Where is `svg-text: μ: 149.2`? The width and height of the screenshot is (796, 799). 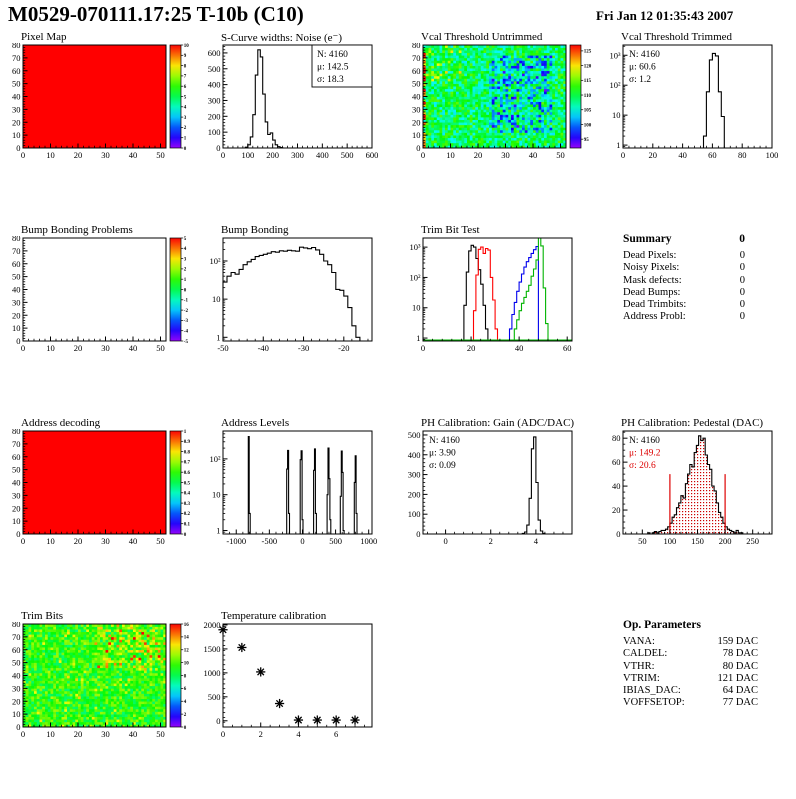
svg-text: μ: 149.2 is located at coordinates (645, 454).